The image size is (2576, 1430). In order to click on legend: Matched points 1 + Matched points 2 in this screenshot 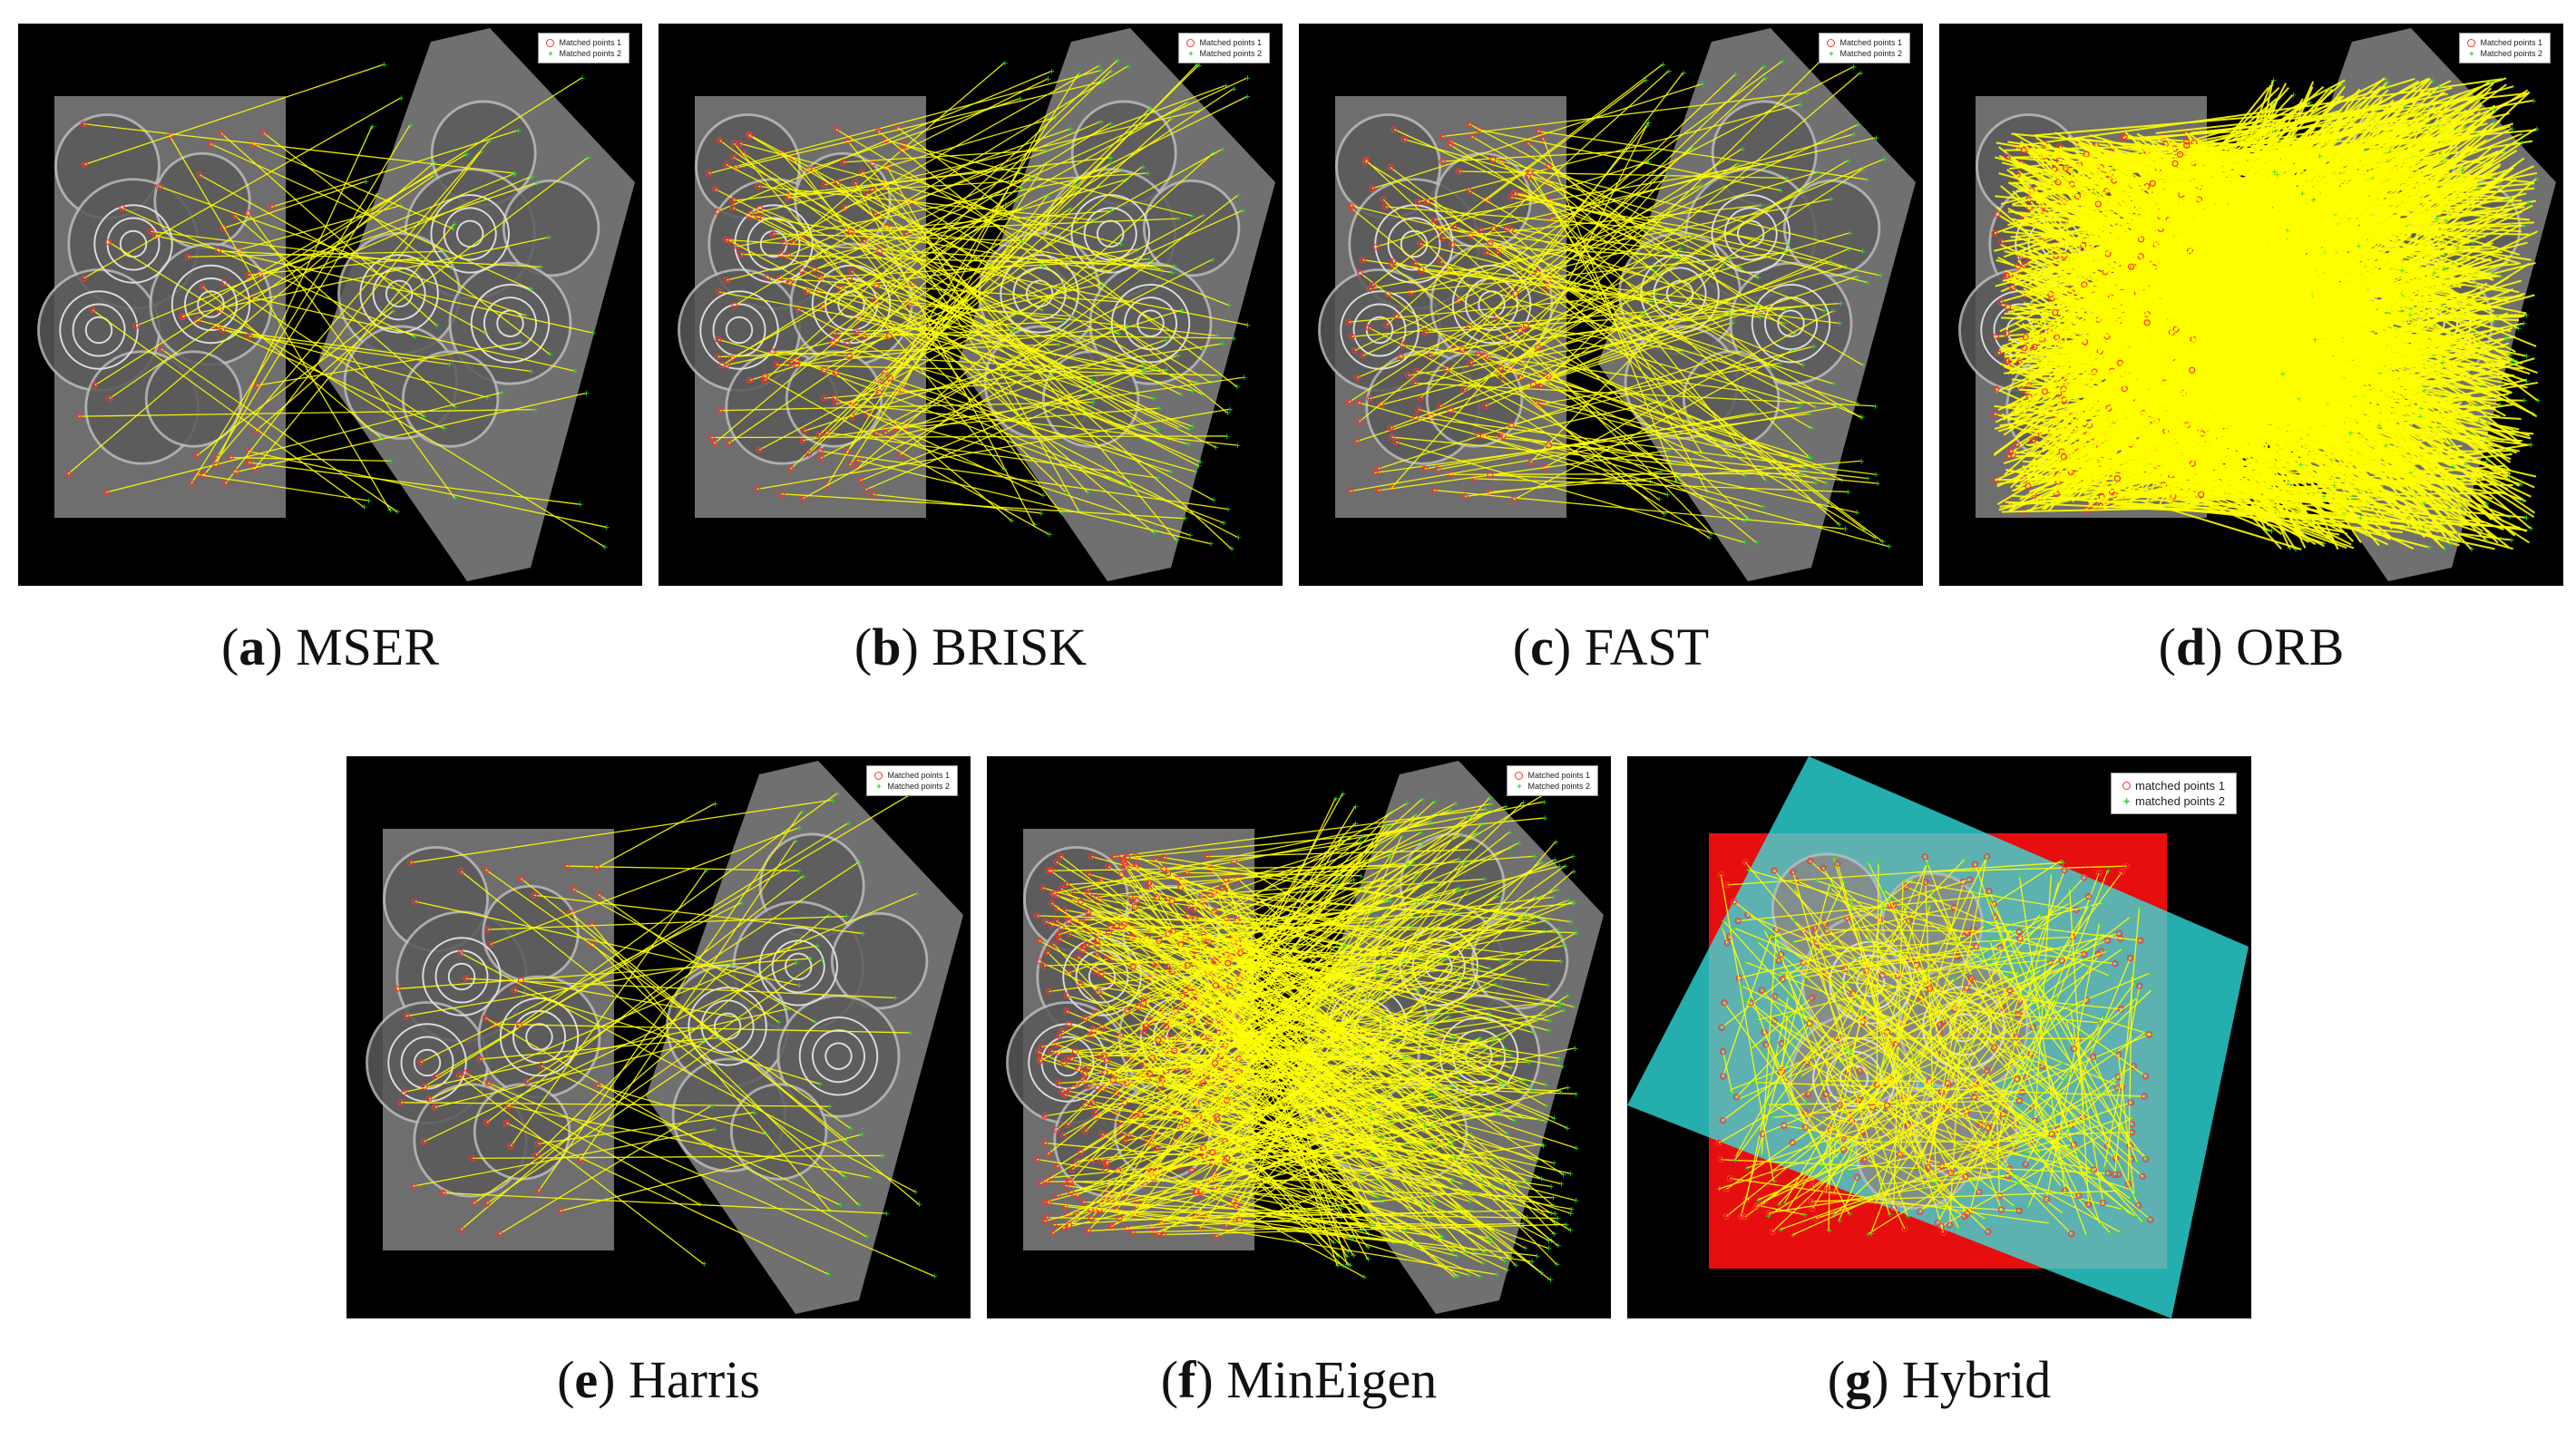, I will do `click(2505, 48)`.